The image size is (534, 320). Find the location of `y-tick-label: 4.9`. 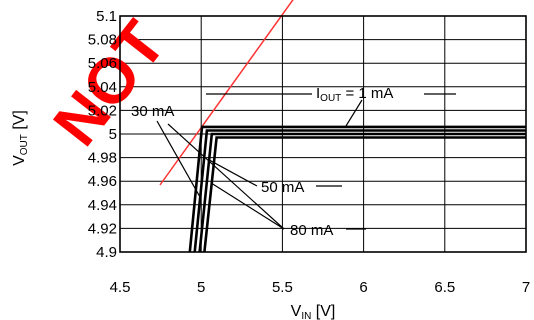

y-tick-label: 4.9 is located at coordinates (106, 252).